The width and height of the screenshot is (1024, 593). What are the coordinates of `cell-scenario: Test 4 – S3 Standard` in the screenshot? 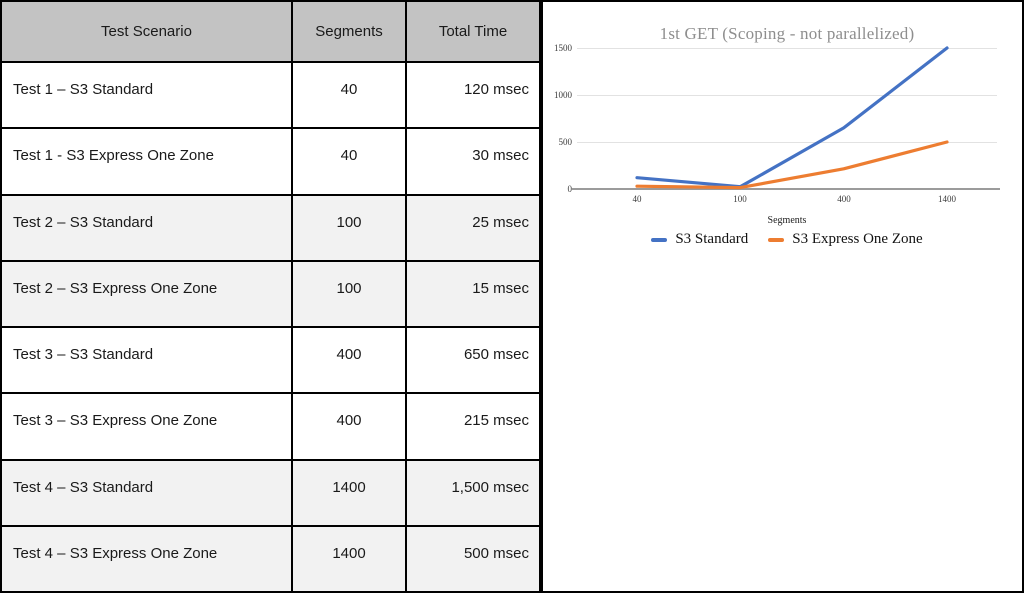 It's located at (146, 492).